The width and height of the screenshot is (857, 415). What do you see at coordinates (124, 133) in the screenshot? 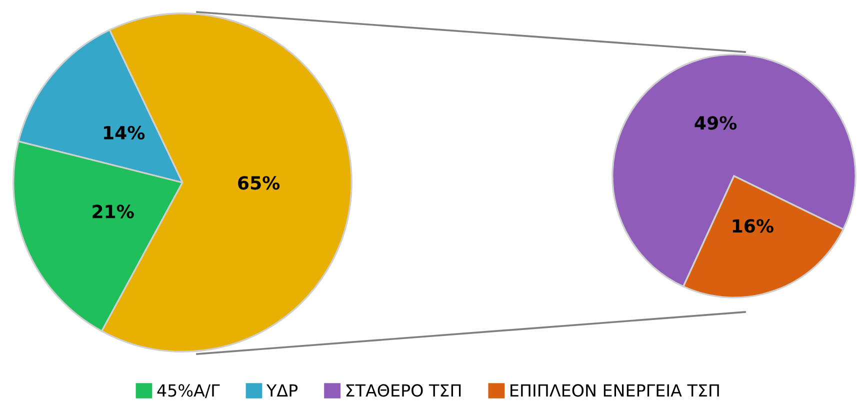
I see `data-label: 14%` at bounding box center [124, 133].